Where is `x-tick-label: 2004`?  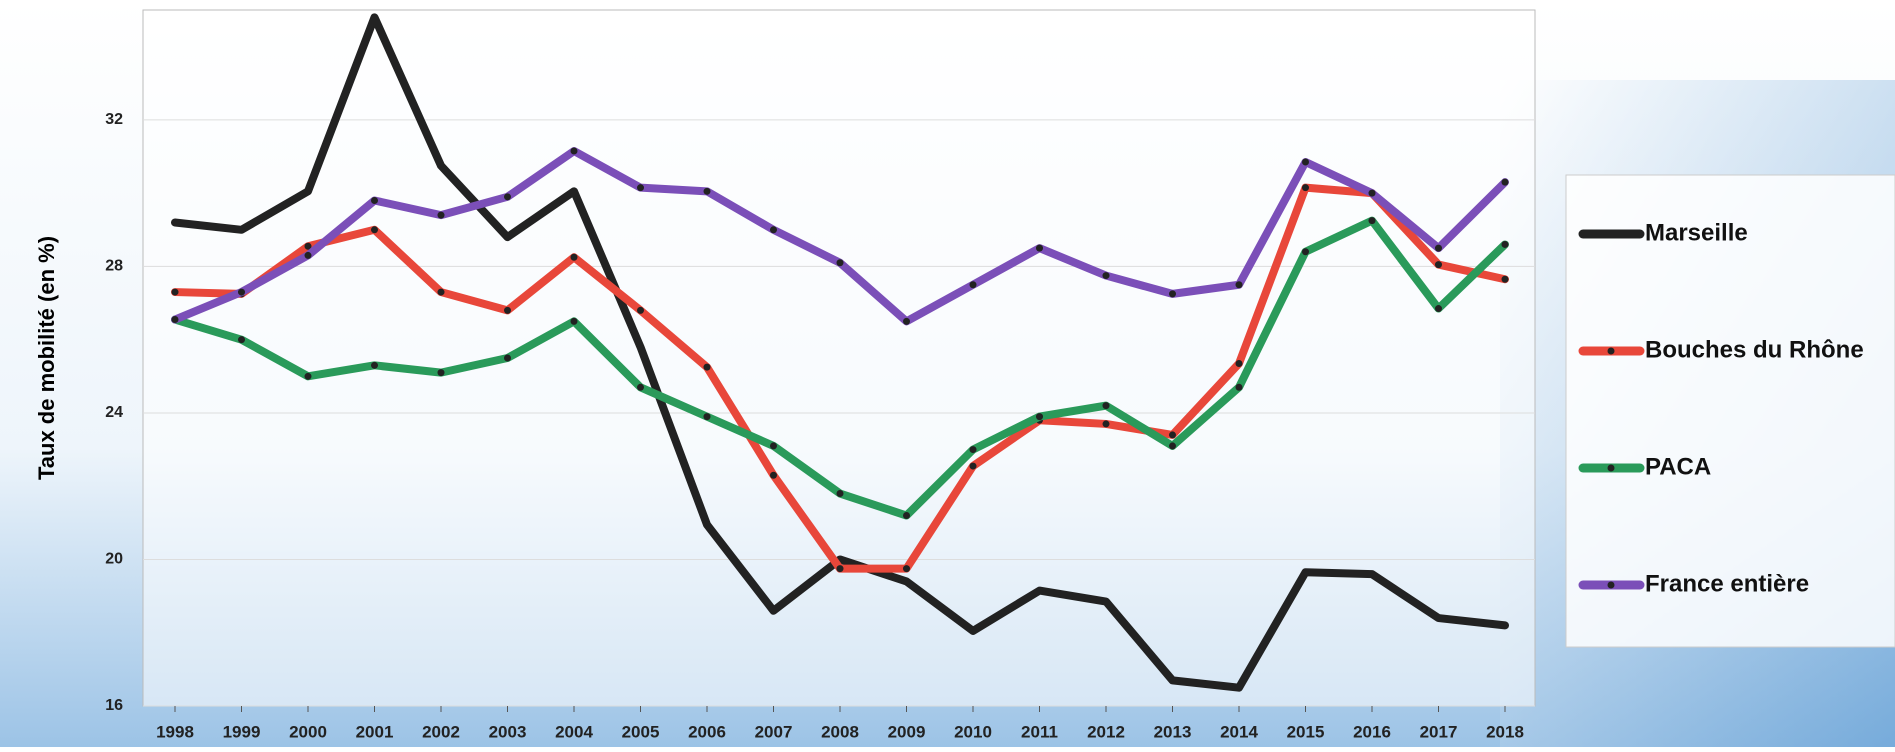 x-tick-label: 2004 is located at coordinates (574, 731).